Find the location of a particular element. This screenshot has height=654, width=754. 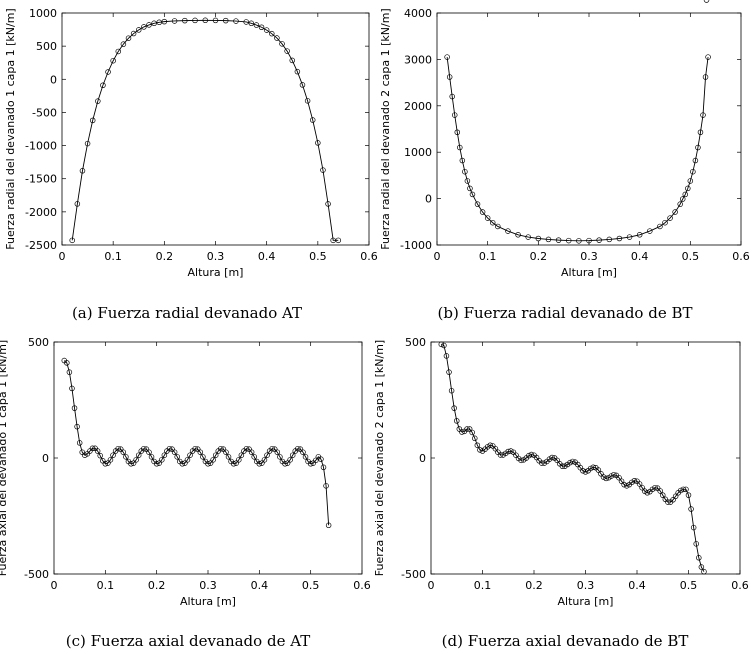

y-tick-label: 1000 is located at coordinates (418, 152).